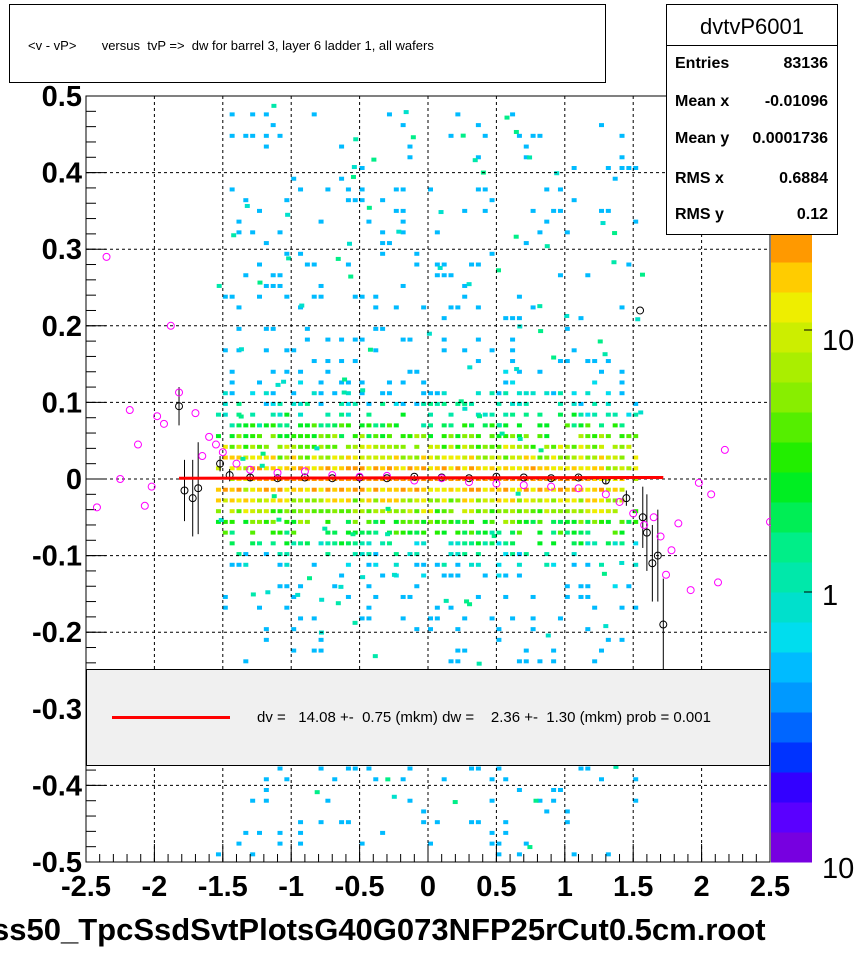 The height and width of the screenshot is (957, 854). Describe the element at coordinates (702, 63) in the screenshot. I see `stats-label: Entries` at that location.